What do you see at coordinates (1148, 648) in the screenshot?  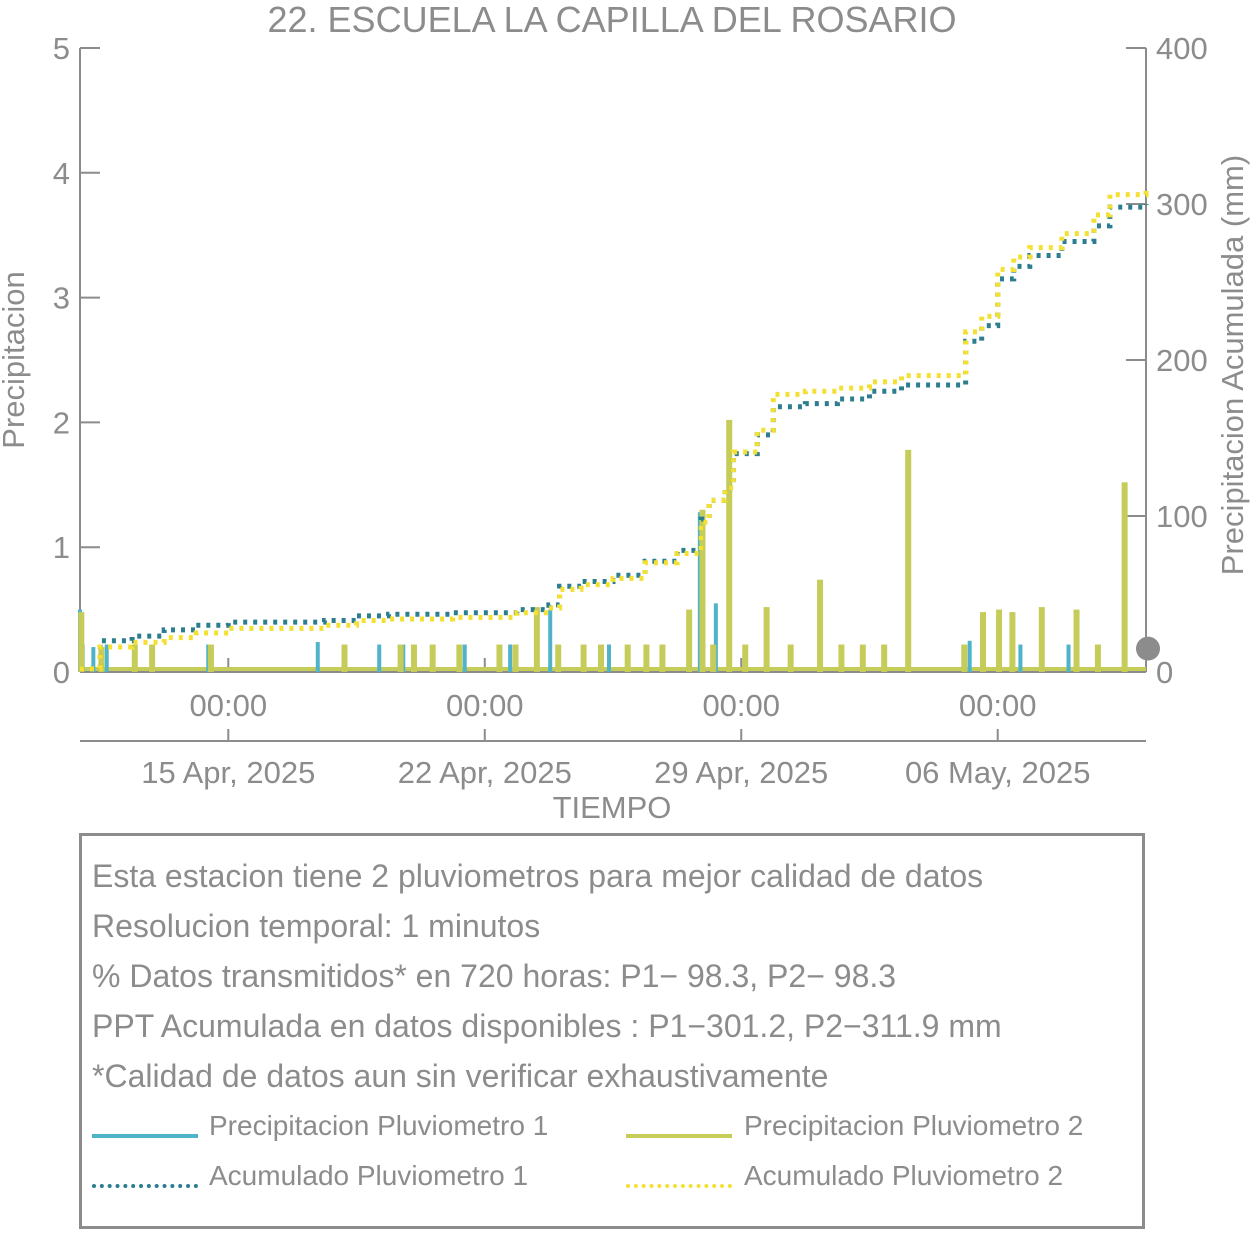 I see `marker-dot` at bounding box center [1148, 648].